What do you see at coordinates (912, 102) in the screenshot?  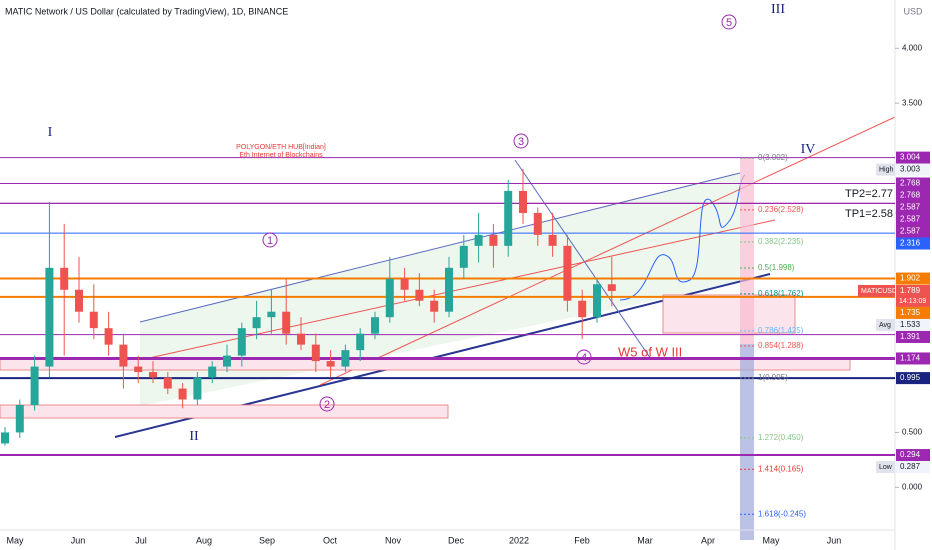 I see `y-tick-label: 3.500` at bounding box center [912, 102].